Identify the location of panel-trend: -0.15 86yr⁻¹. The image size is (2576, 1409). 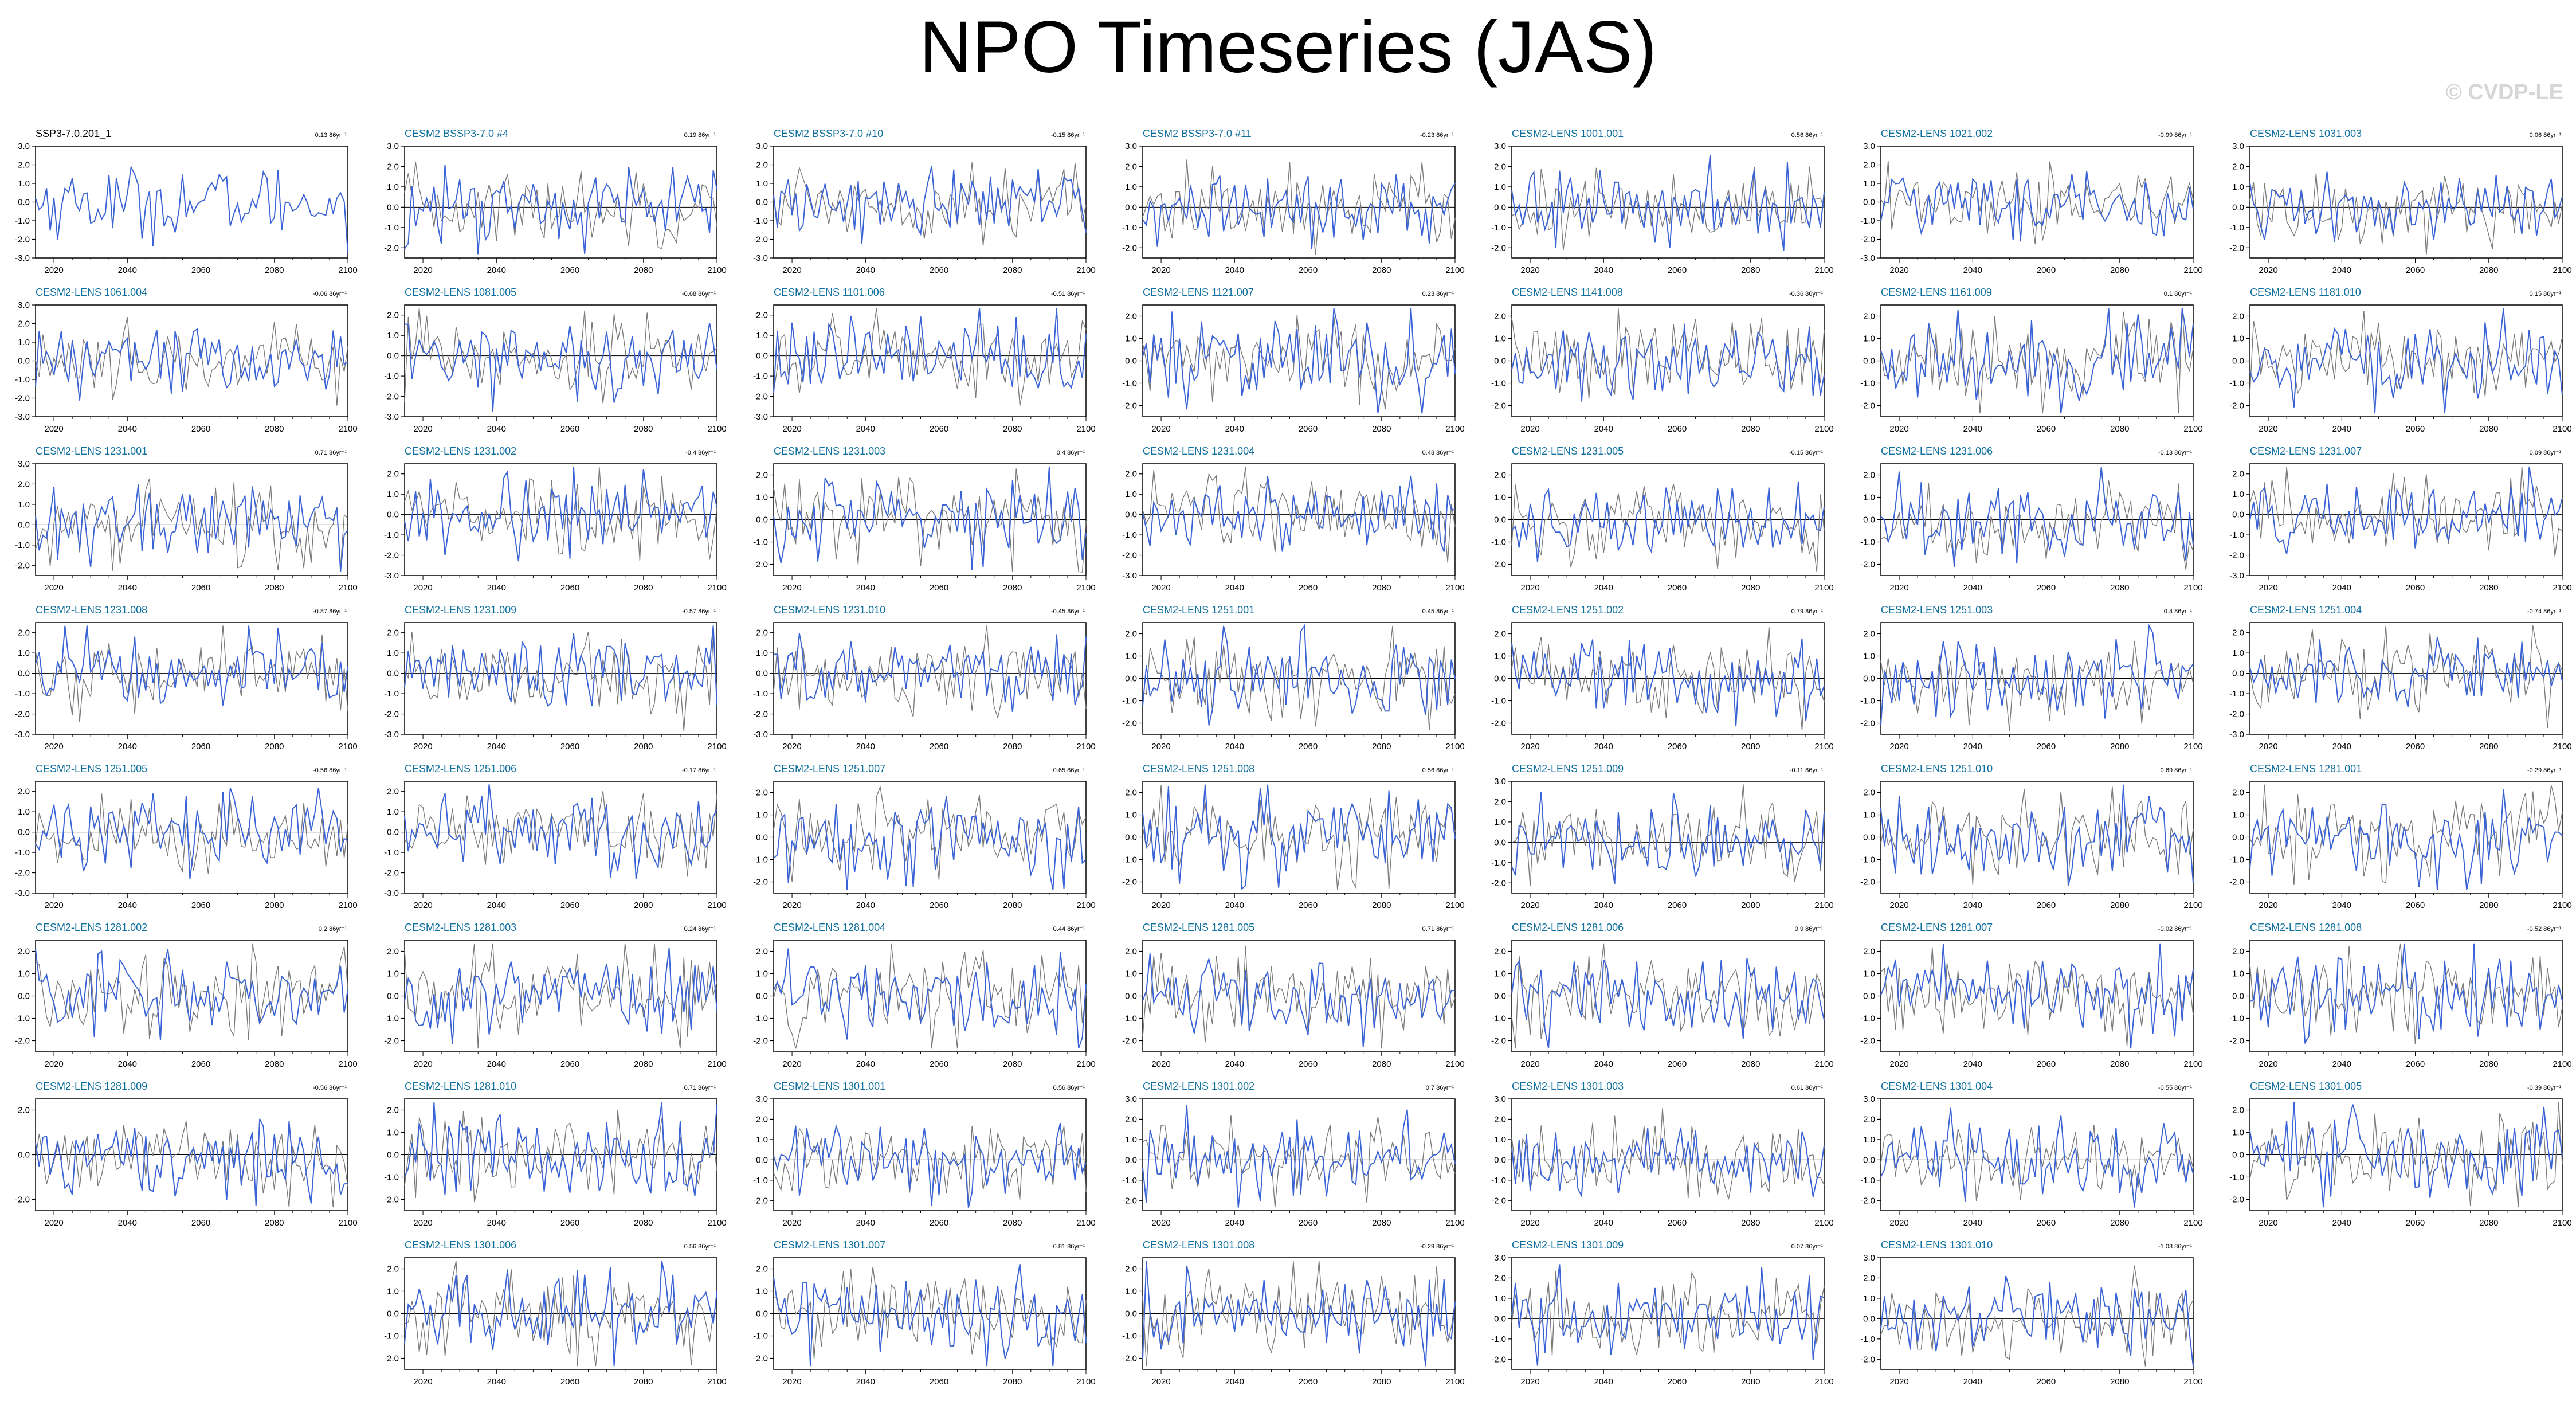
(1806, 452).